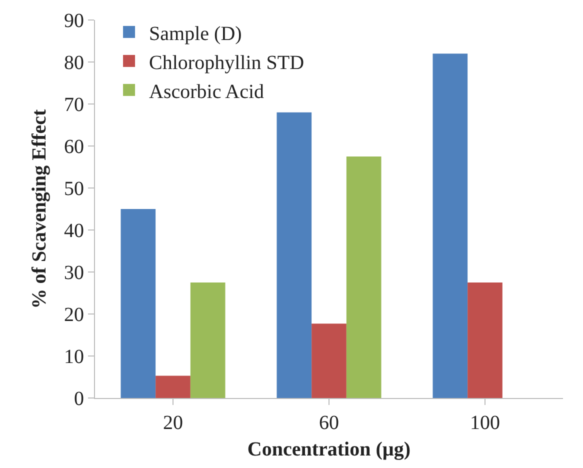 This screenshot has height=468, width=583. Describe the element at coordinates (74, 21) in the screenshot. I see `y-tick-label: 90` at that location.